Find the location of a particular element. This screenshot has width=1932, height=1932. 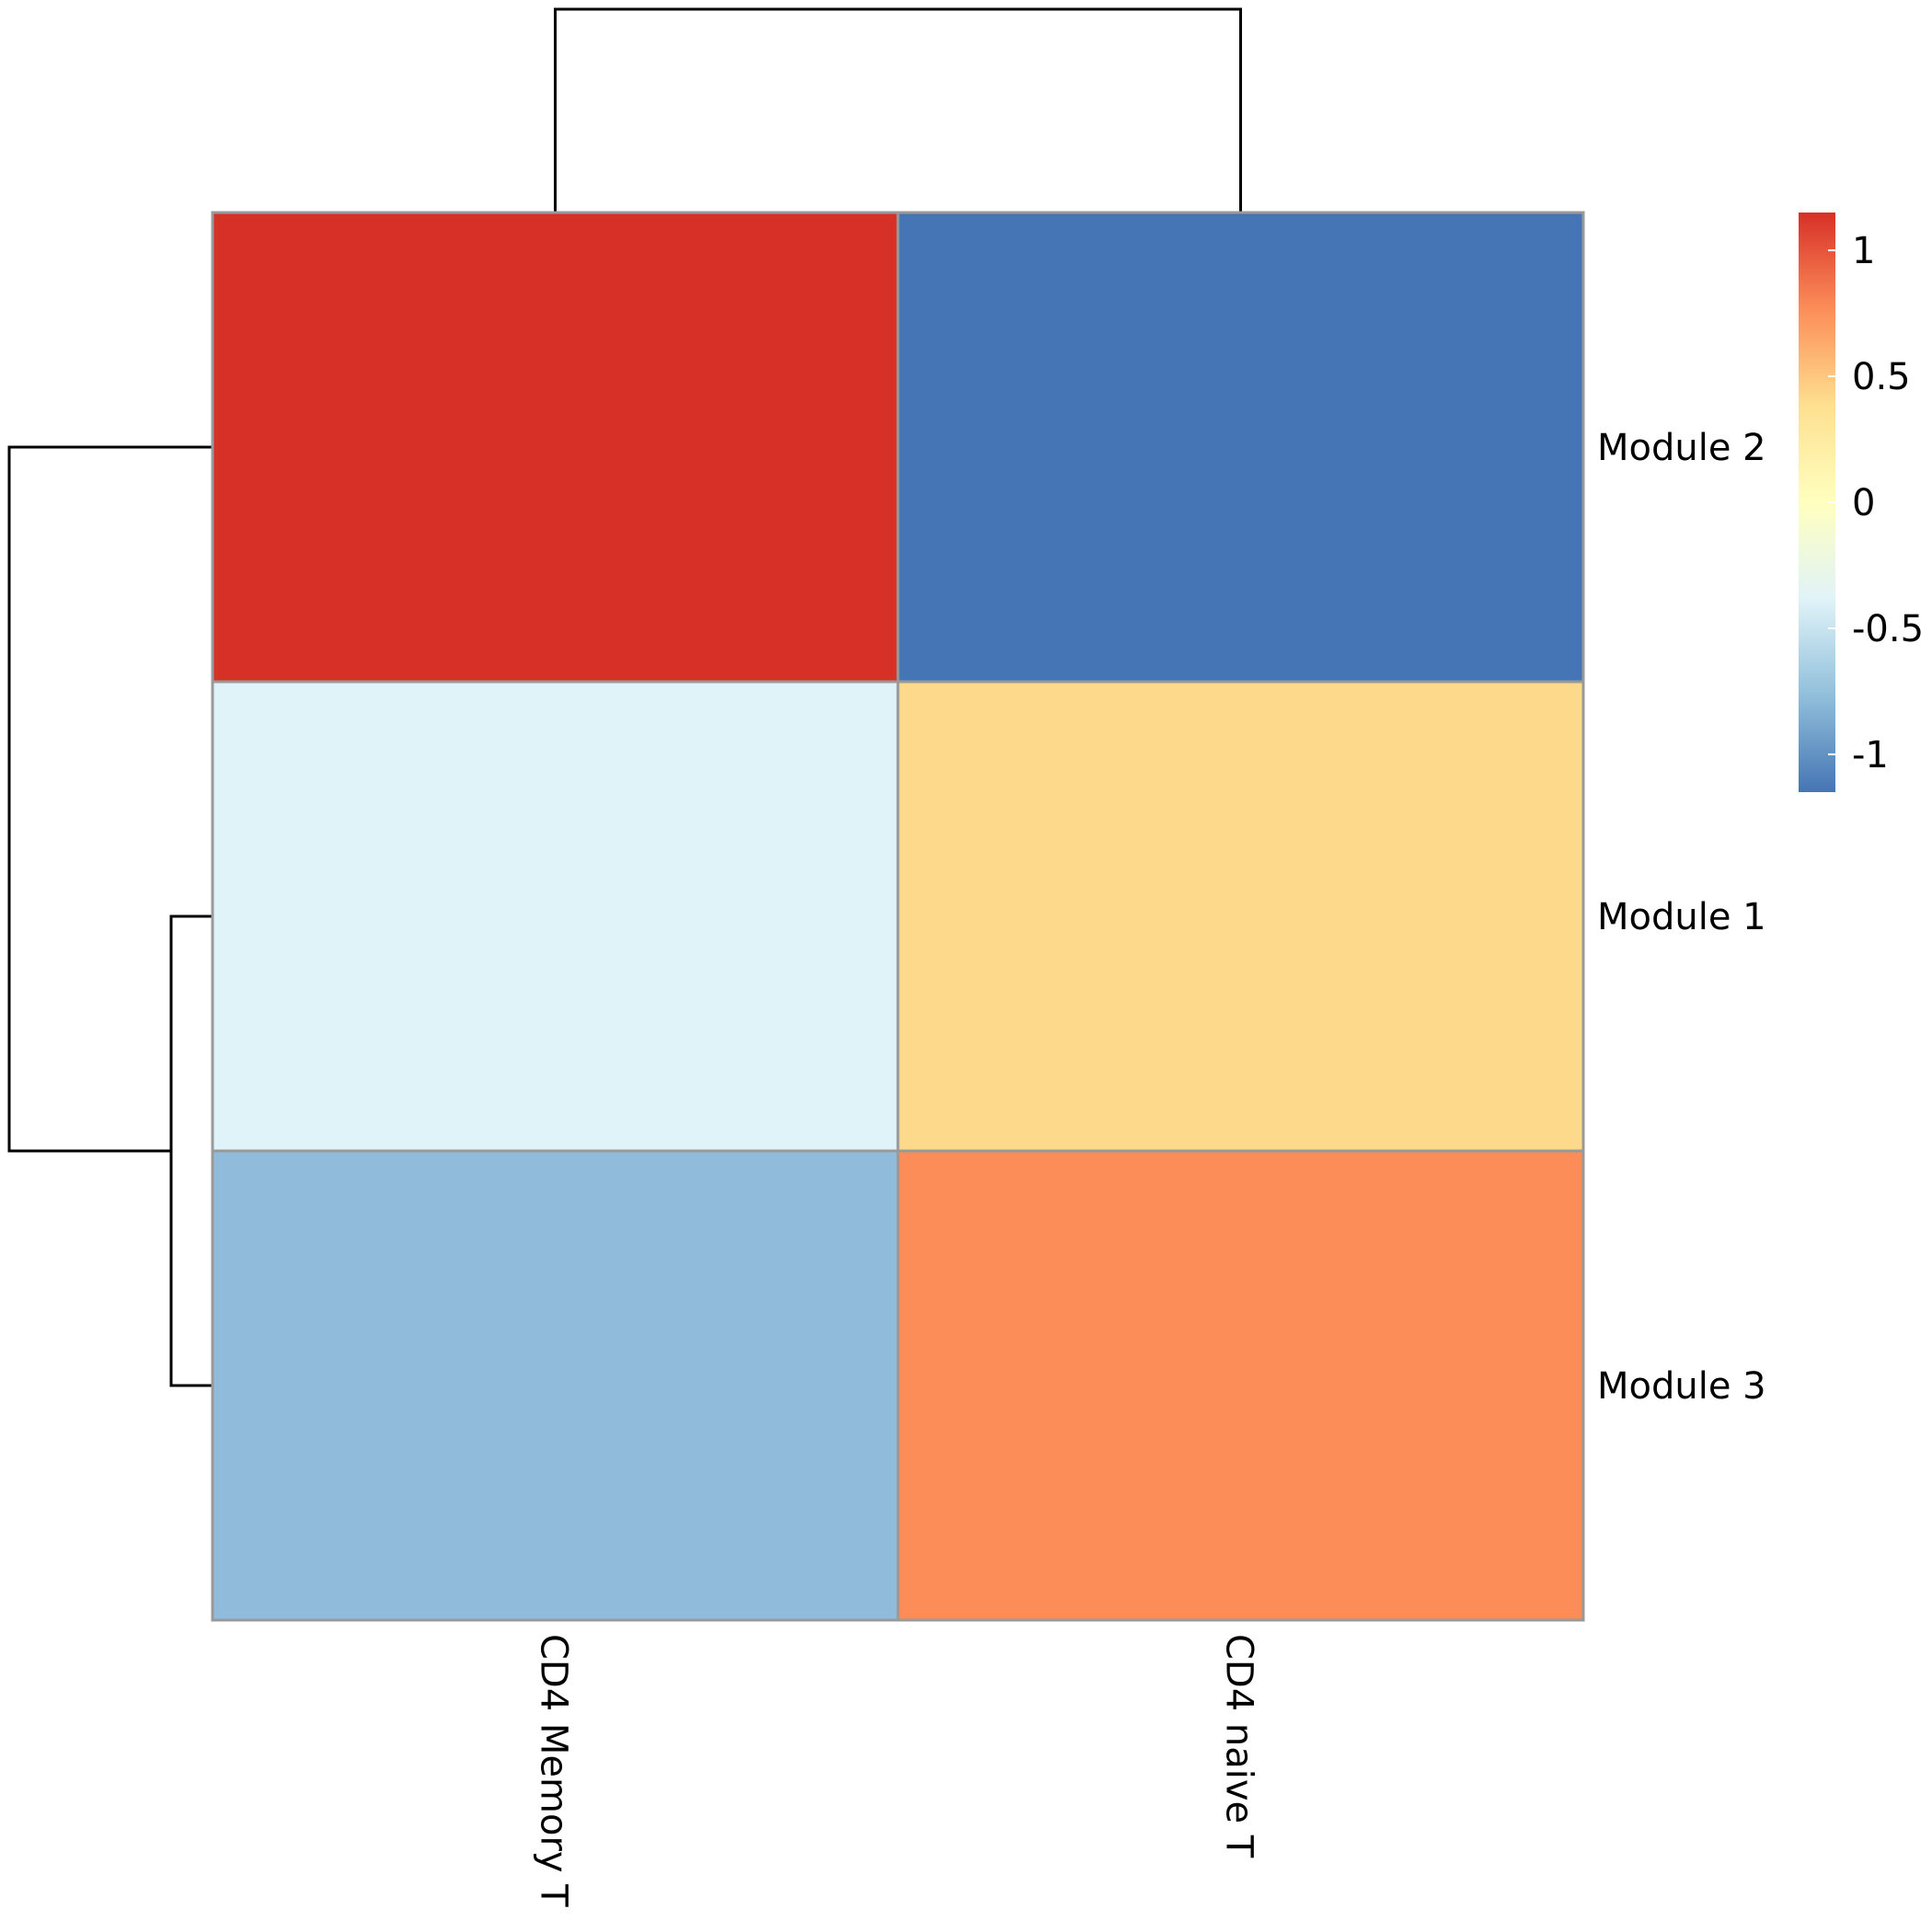

color-legend: 1 0.5 0 -0.5 -1 is located at coordinates (1861, 502).